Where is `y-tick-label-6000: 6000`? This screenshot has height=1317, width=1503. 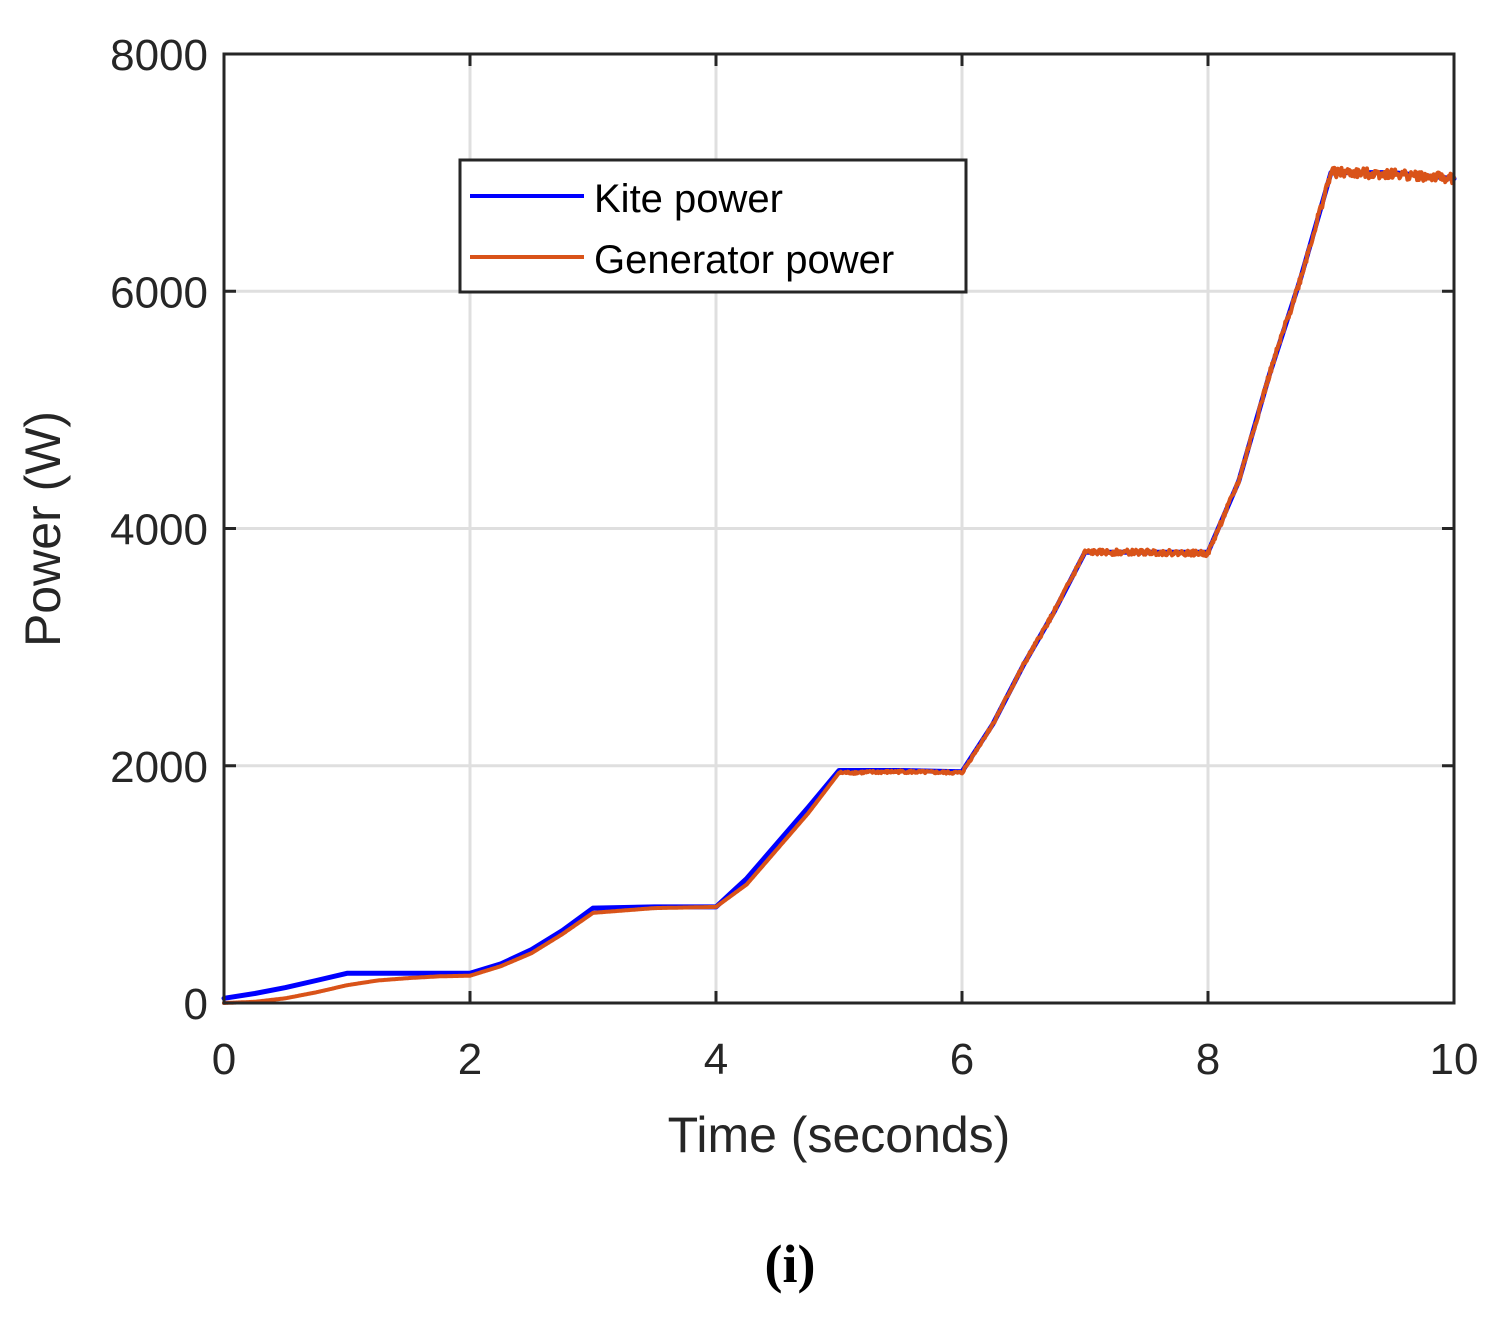 y-tick-label-6000: 6000 is located at coordinates (159, 292).